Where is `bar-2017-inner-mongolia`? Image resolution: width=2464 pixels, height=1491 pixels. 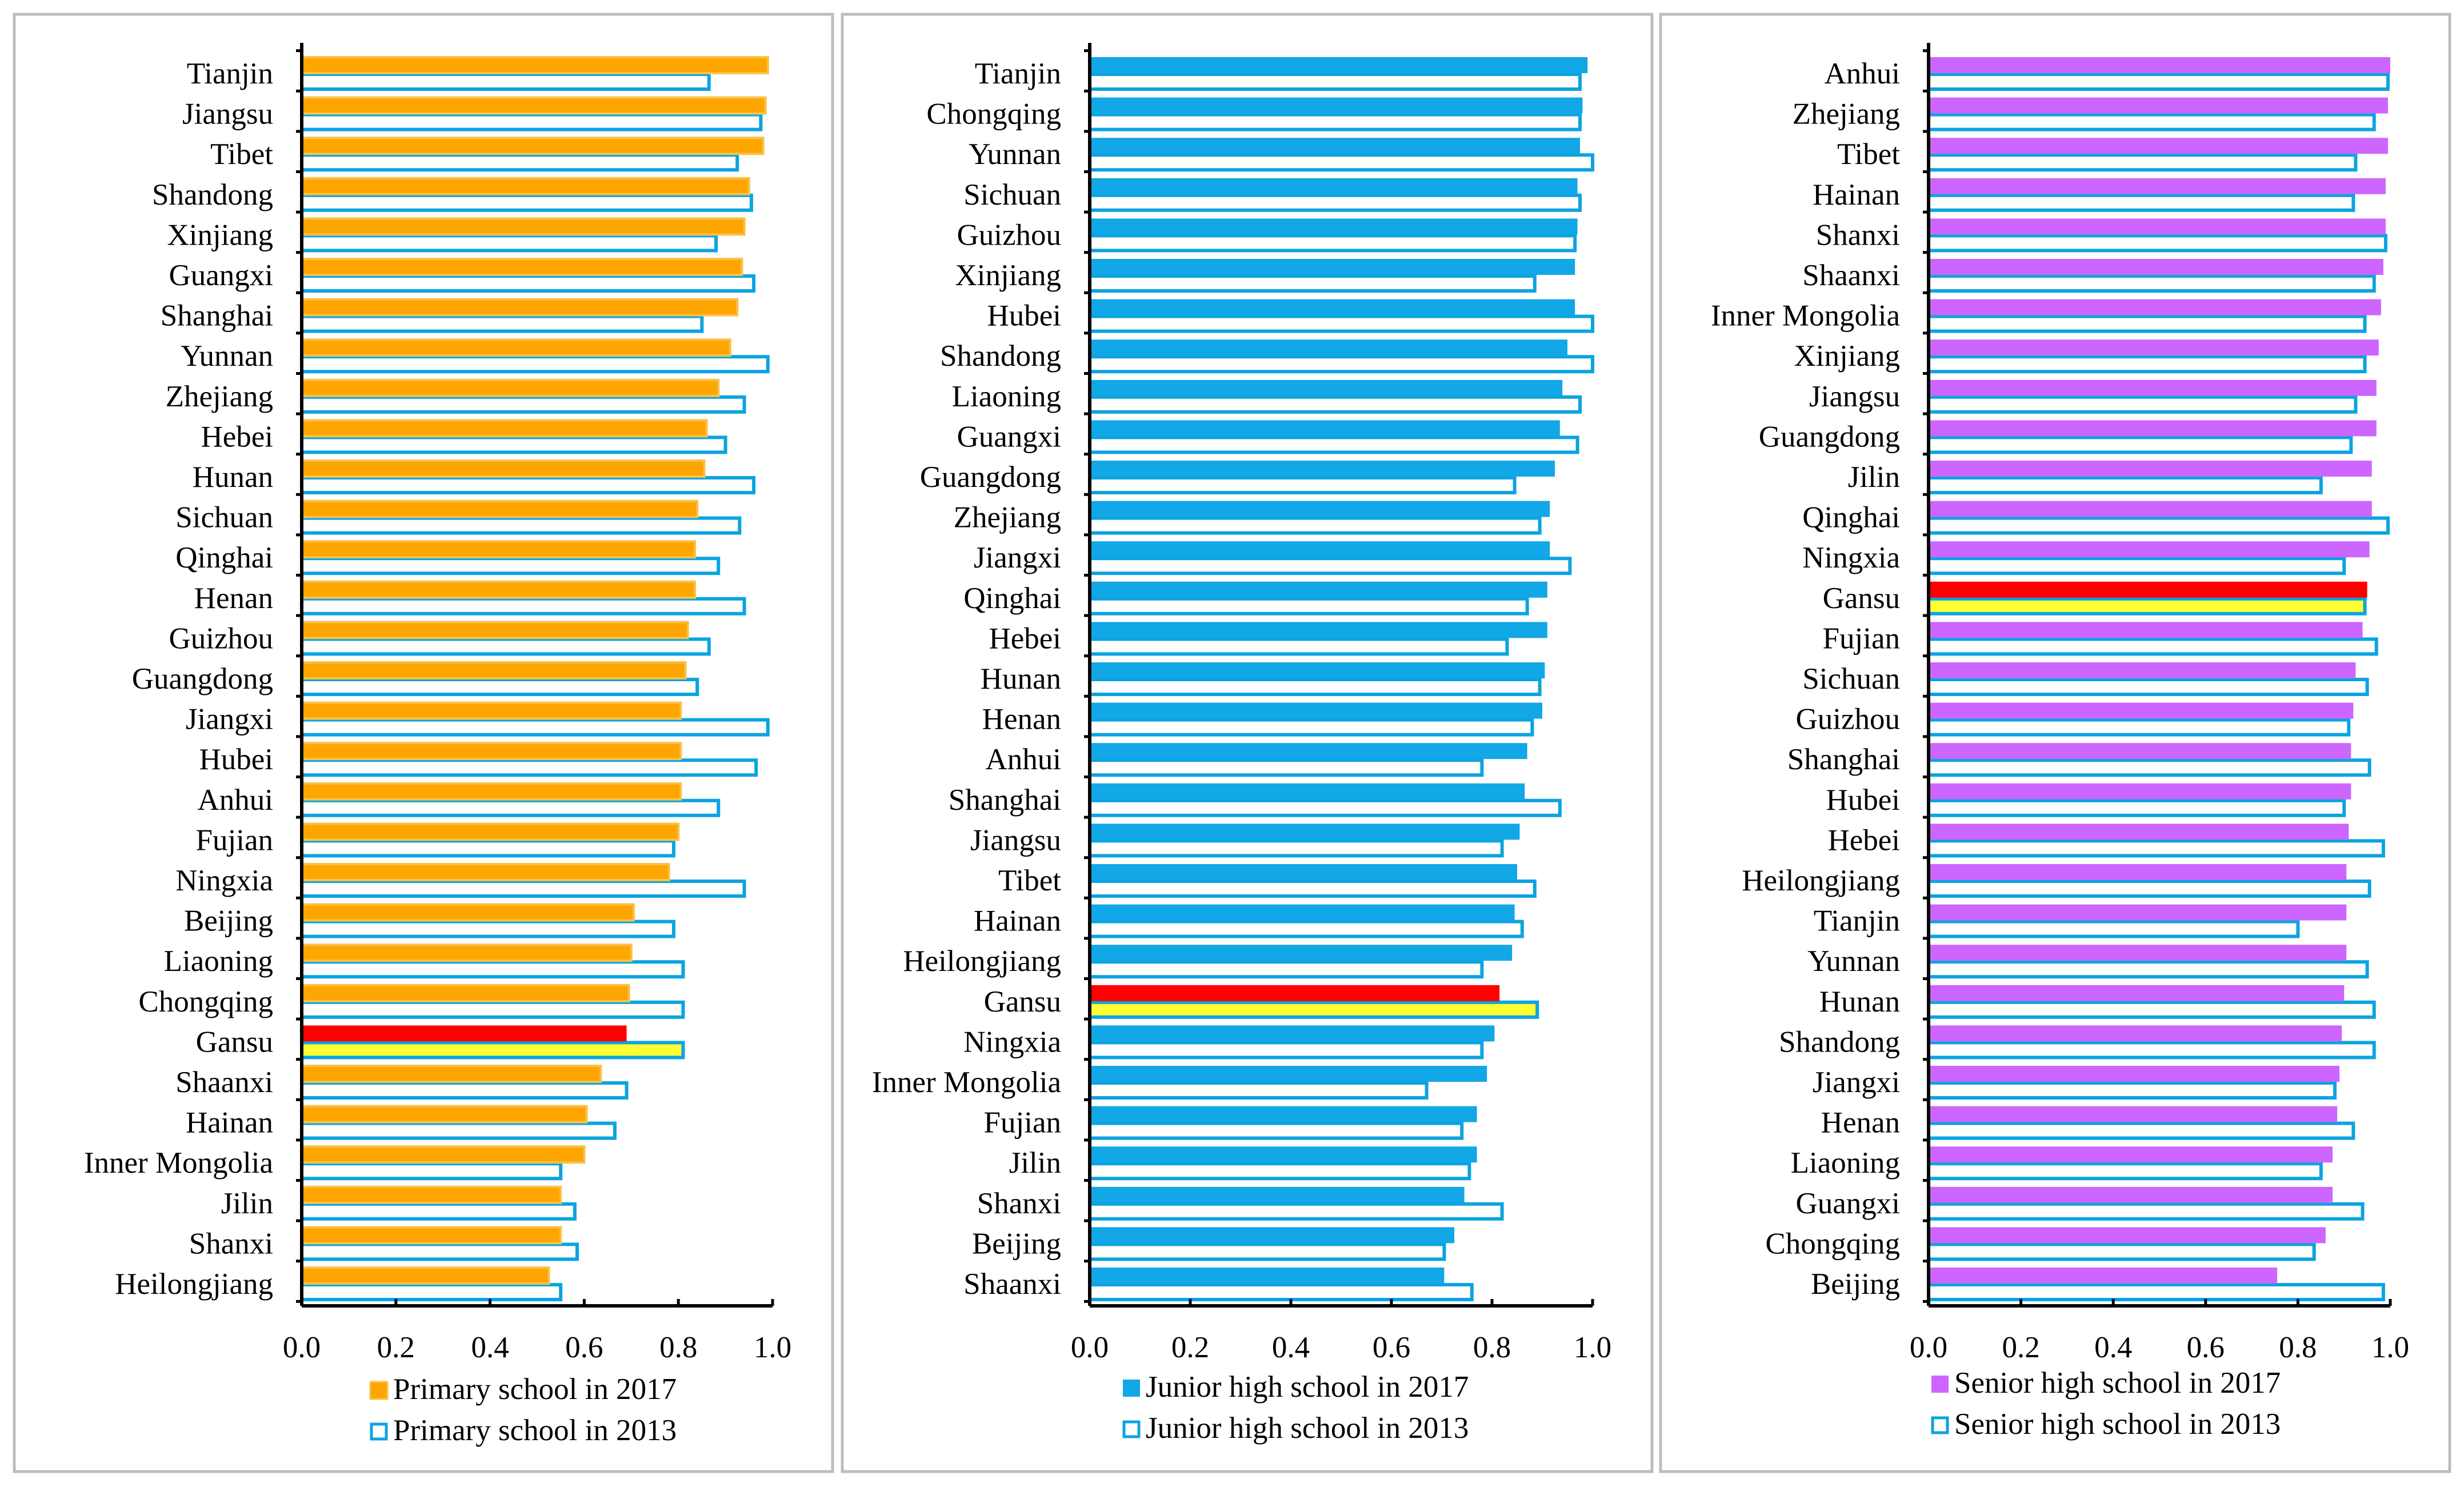 bar-2017-inner-mongolia is located at coordinates (443, 1155).